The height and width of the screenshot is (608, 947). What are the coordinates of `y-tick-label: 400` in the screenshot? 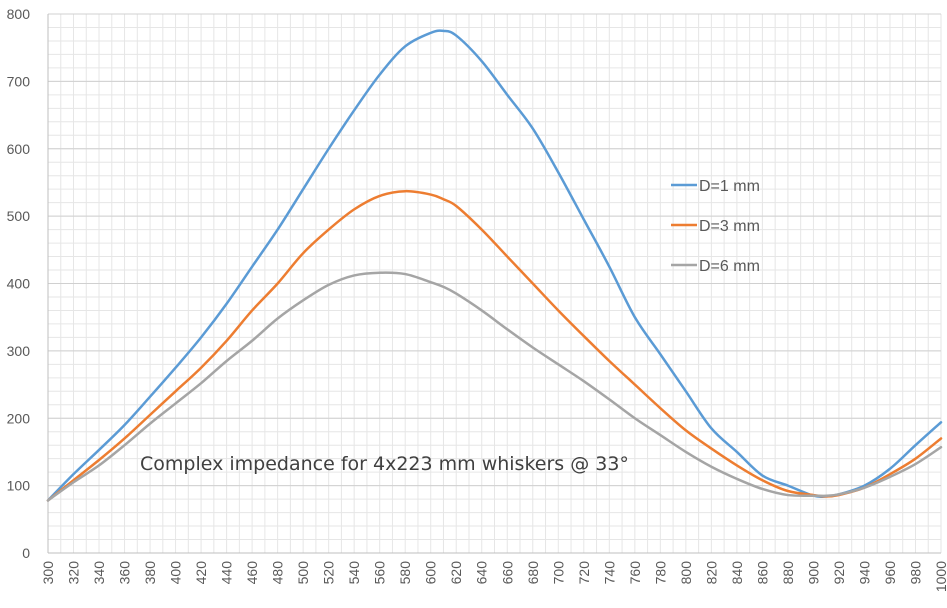 It's located at (19, 284).